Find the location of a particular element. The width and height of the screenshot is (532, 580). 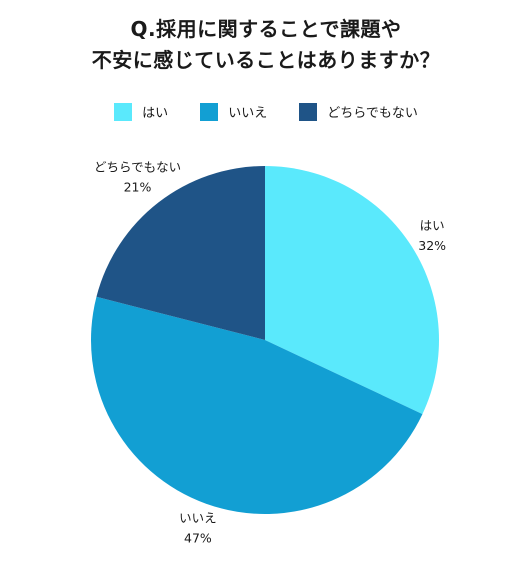

slice-label-neither: どちらでもない is located at coordinates (137, 167).